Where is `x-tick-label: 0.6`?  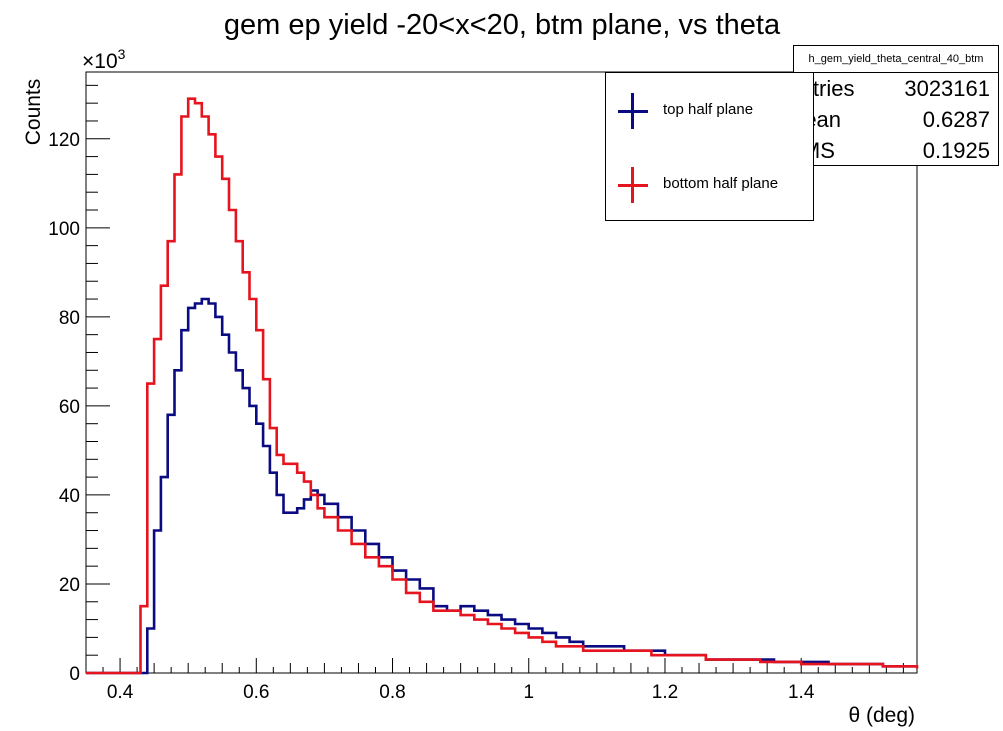 x-tick-label: 0.6 is located at coordinates (256, 692).